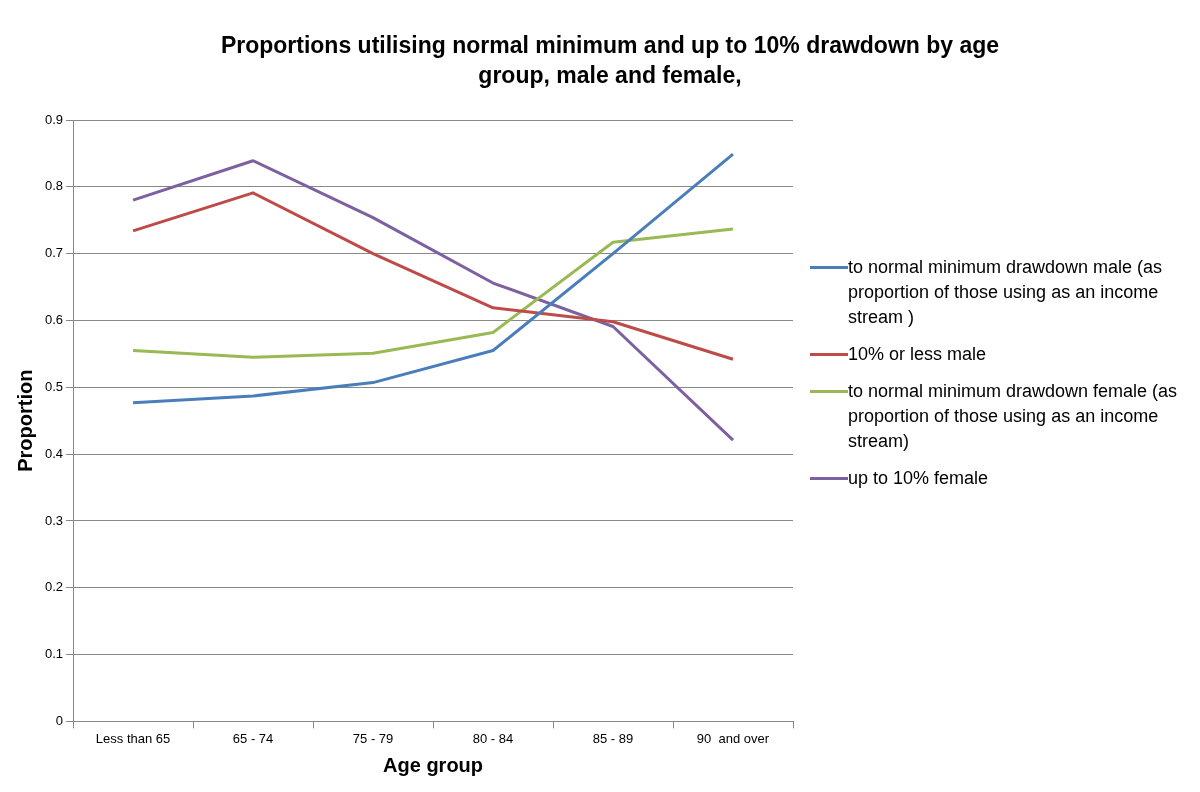 This screenshot has width=1200, height=792. I want to click on y-tick-label: 0.1, so click(54, 654).